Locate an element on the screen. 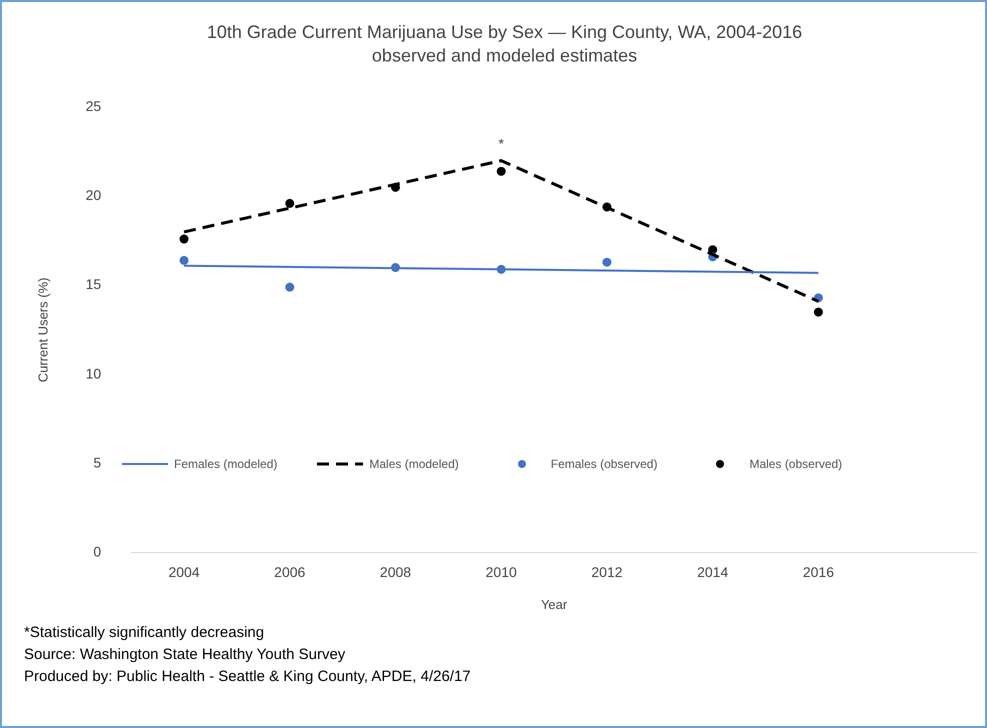  x-tick-label: 2014 is located at coordinates (712, 572).